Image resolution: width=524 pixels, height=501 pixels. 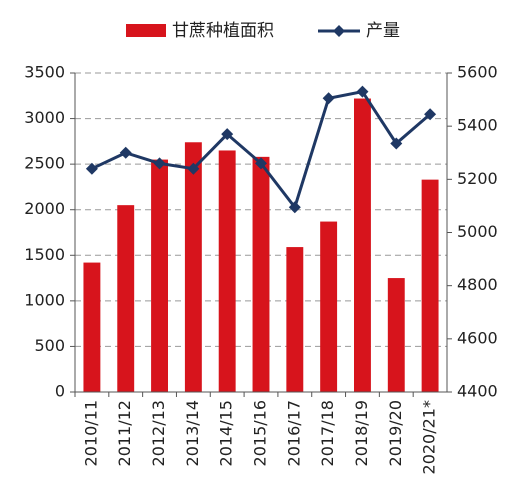 I want to click on y2-tick-label: 4600, so click(x=477, y=337).